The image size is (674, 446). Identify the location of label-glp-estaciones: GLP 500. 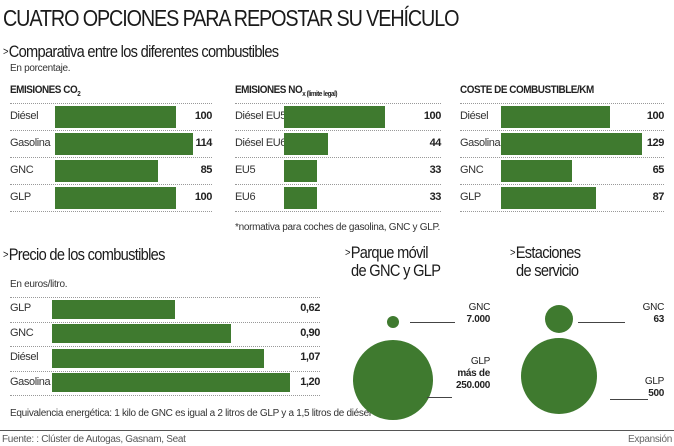
(654, 388).